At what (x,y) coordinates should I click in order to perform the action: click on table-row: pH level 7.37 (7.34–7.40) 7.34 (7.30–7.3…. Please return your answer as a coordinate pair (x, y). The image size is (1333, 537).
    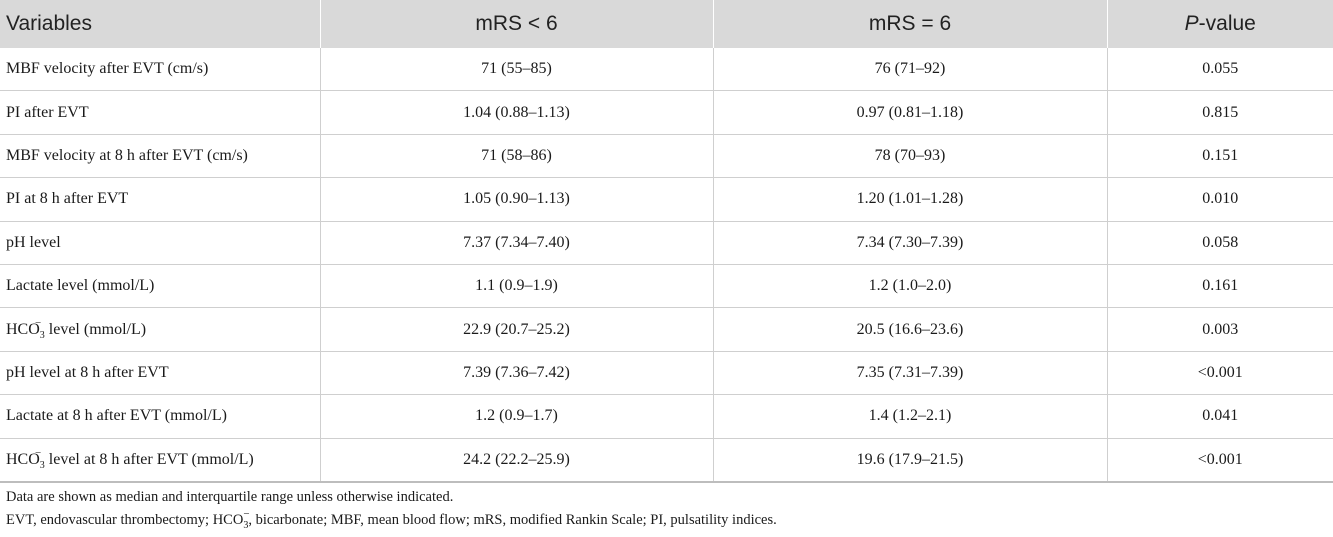
    Looking at the image, I should click on (666, 243).